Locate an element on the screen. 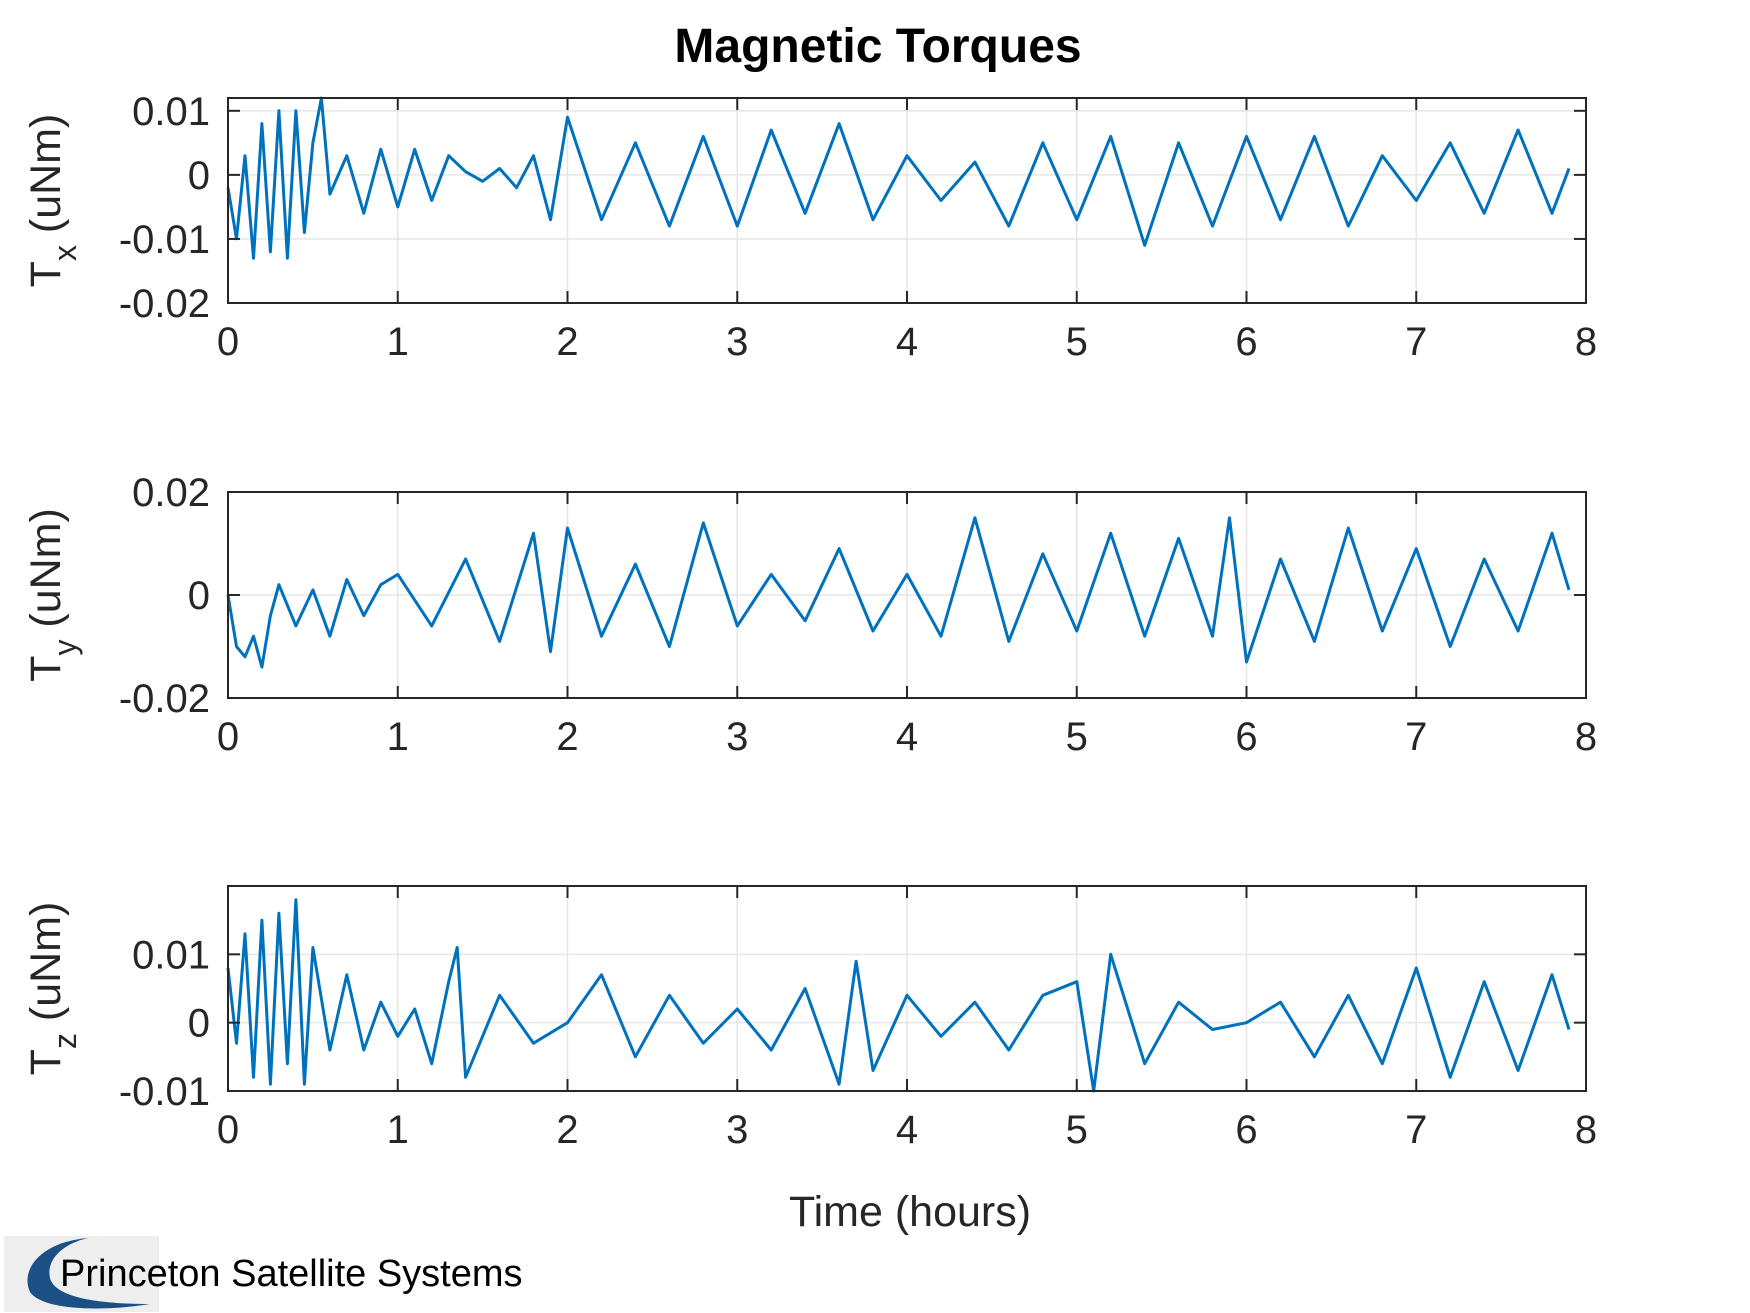  y-axis-label: Tx (uNm) is located at coordinates (52, 201).